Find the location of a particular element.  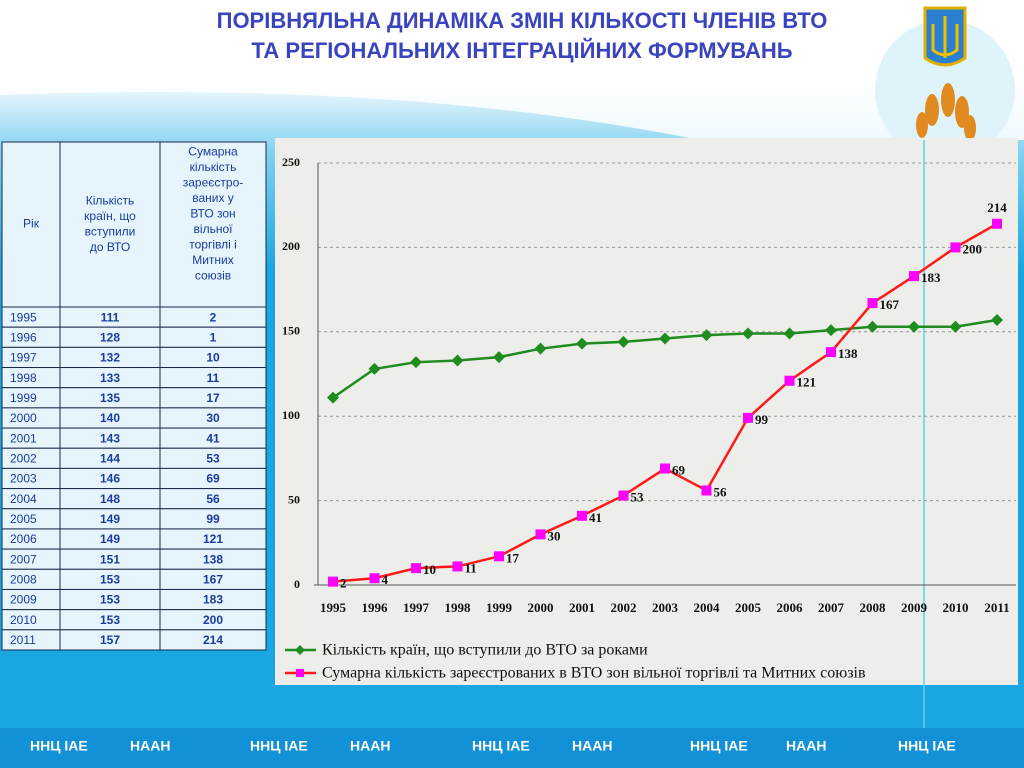

header-text: до ВТО is located at coordinates (110, 247).